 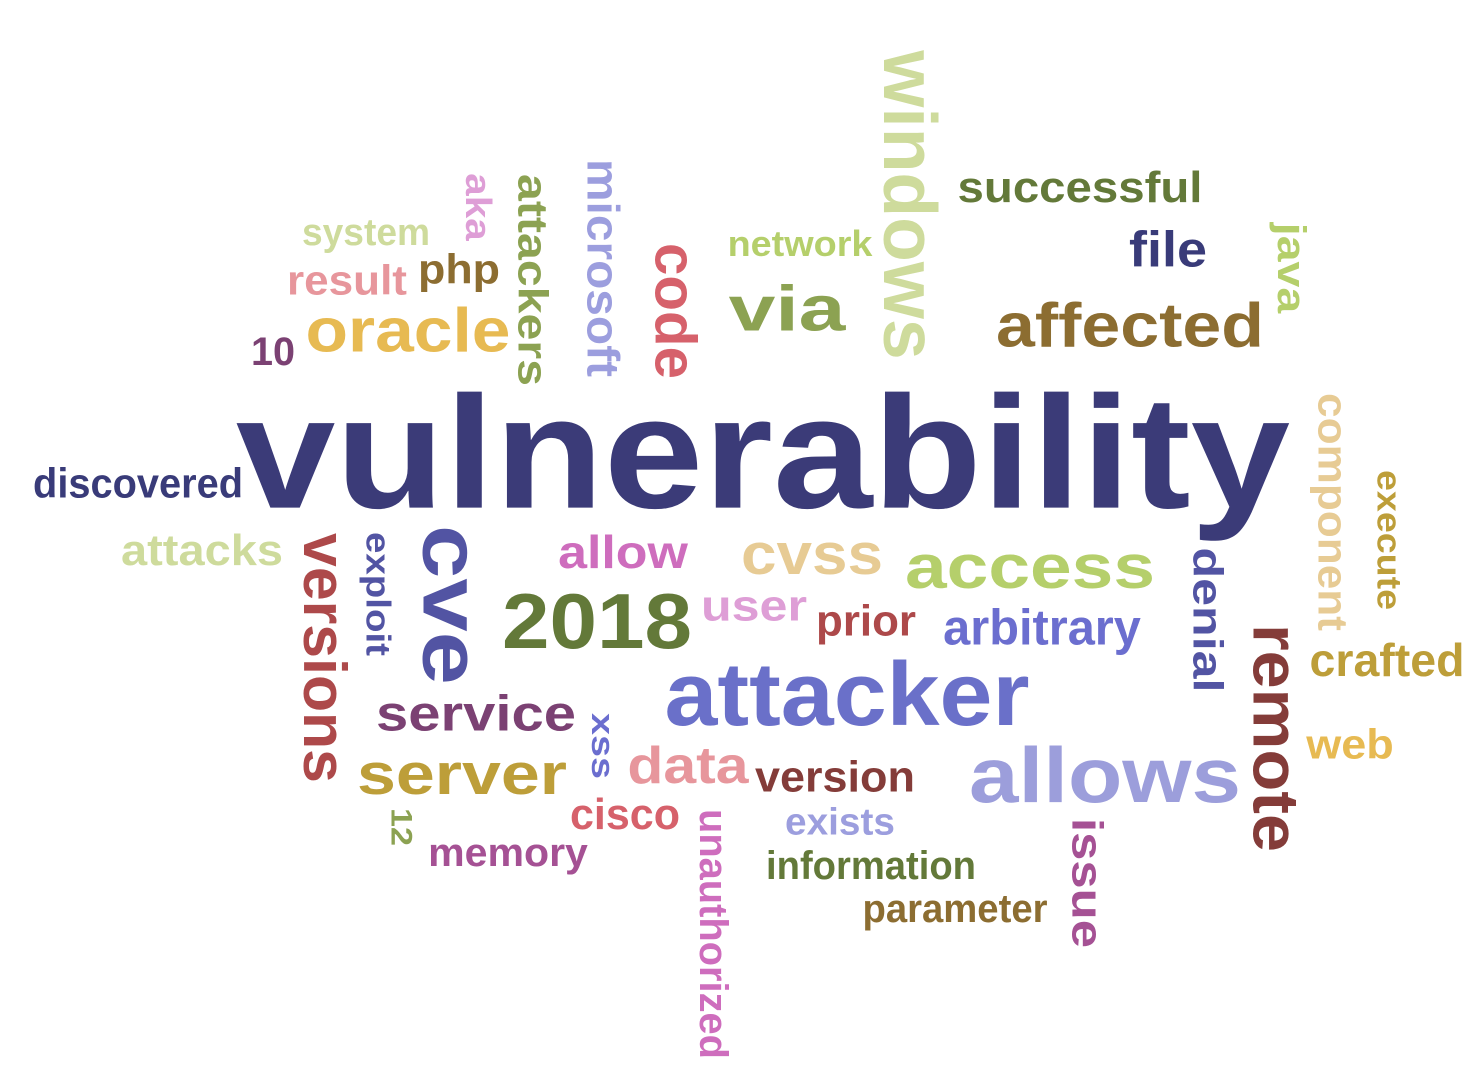 I want to click on word-parameter: parameter, so click(x=955, y=909).